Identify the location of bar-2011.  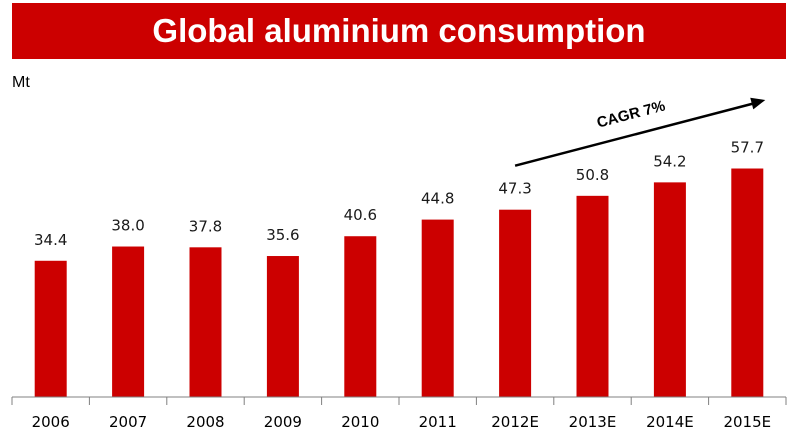
(437, 308).